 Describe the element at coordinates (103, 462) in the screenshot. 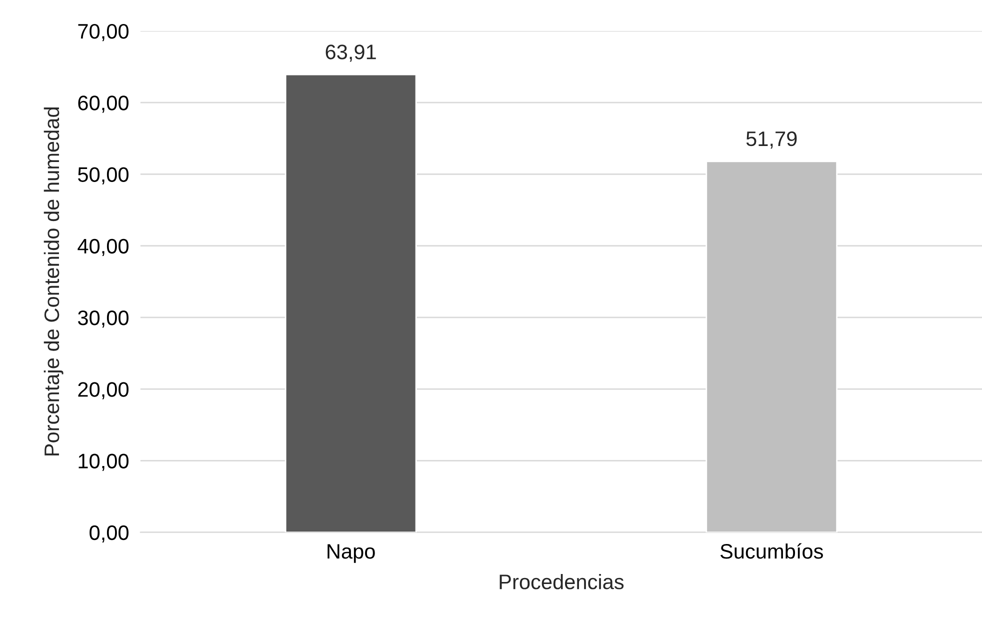

I see `y-tick-label: 10,00` at that location.